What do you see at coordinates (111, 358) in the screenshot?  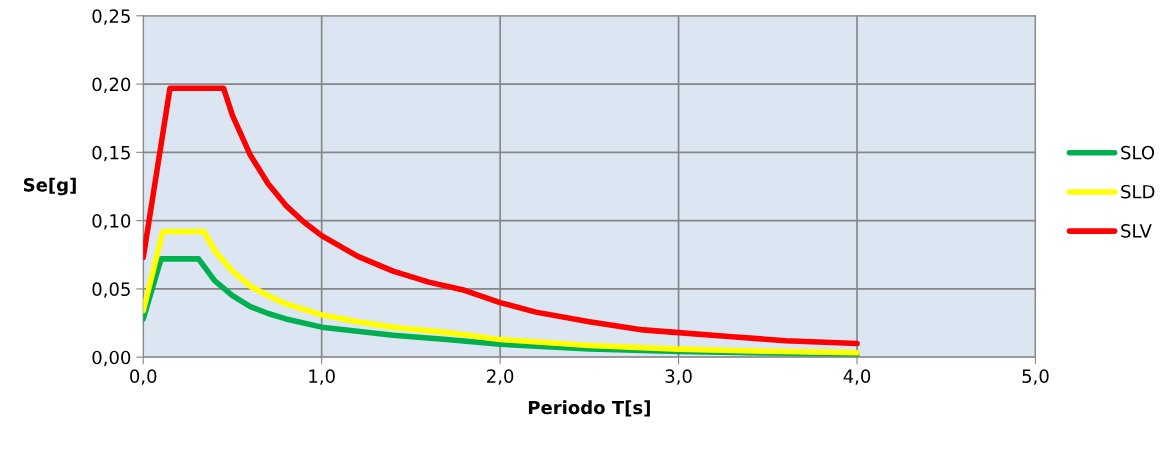 I see `y-tick-label: 0,00` at bounding box center [111, 358].